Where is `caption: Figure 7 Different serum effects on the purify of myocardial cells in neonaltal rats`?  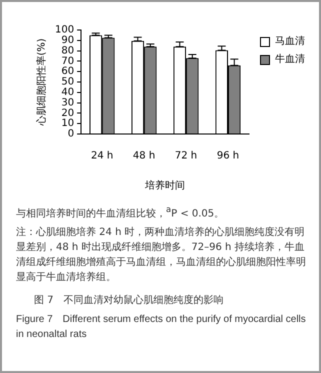
caption: Figure 7 Different serum effects on the purify of myocardial cells in neonaltal rats is located at coordinates (161, 327).